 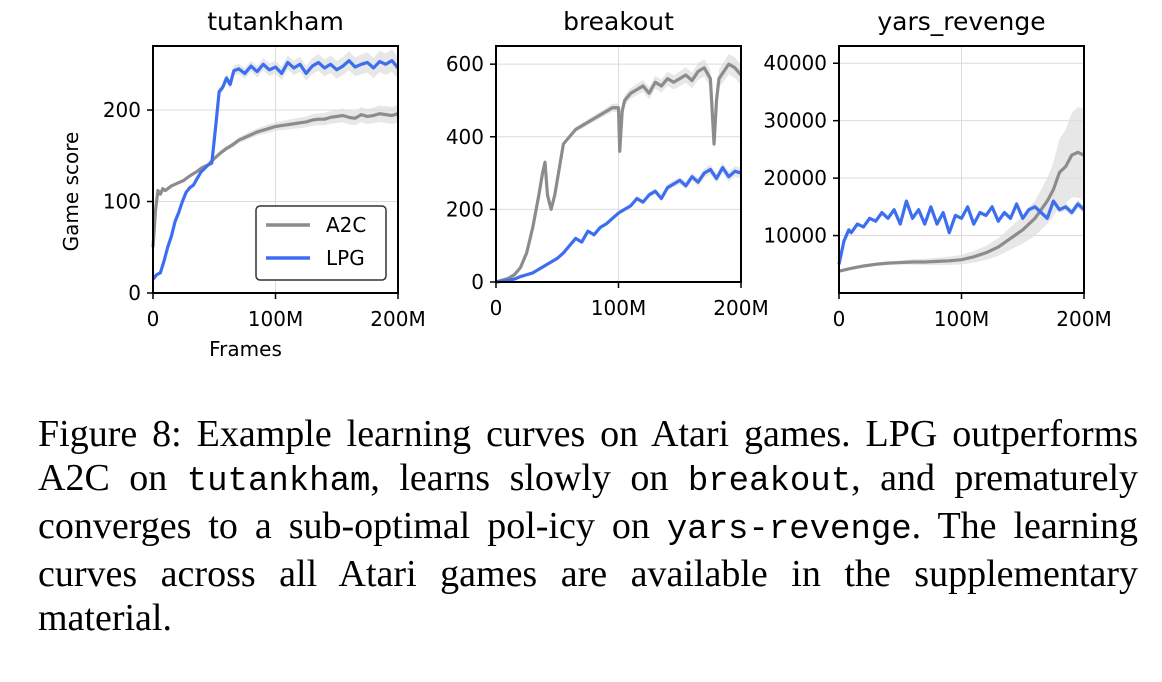 What do you see at coordinates (245, 349) in the screenshot?
I see `x-axis-label: Frames` at bounding box center [245, 349].